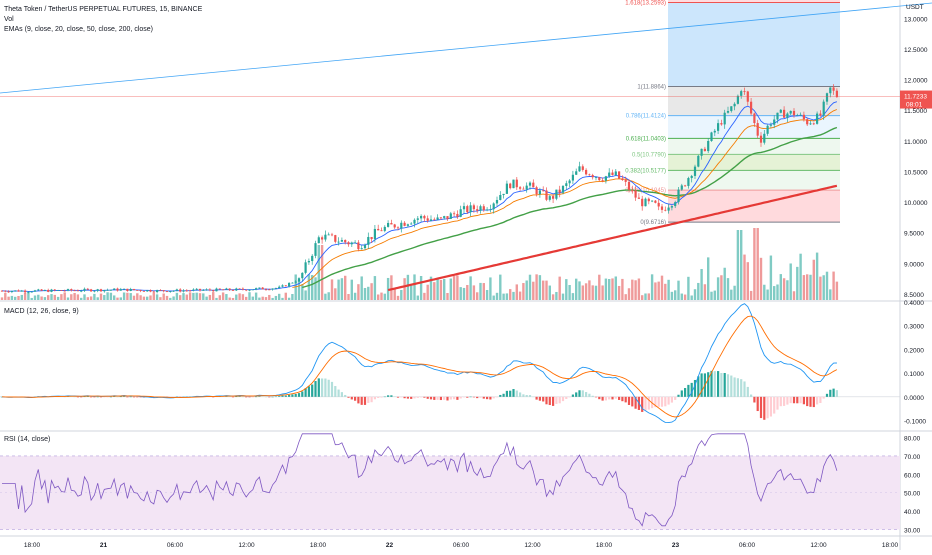  Describe the element at coordinates (653, 223) in the screenshot. I see `fib-level-label: 0(9.6716)` at that location.